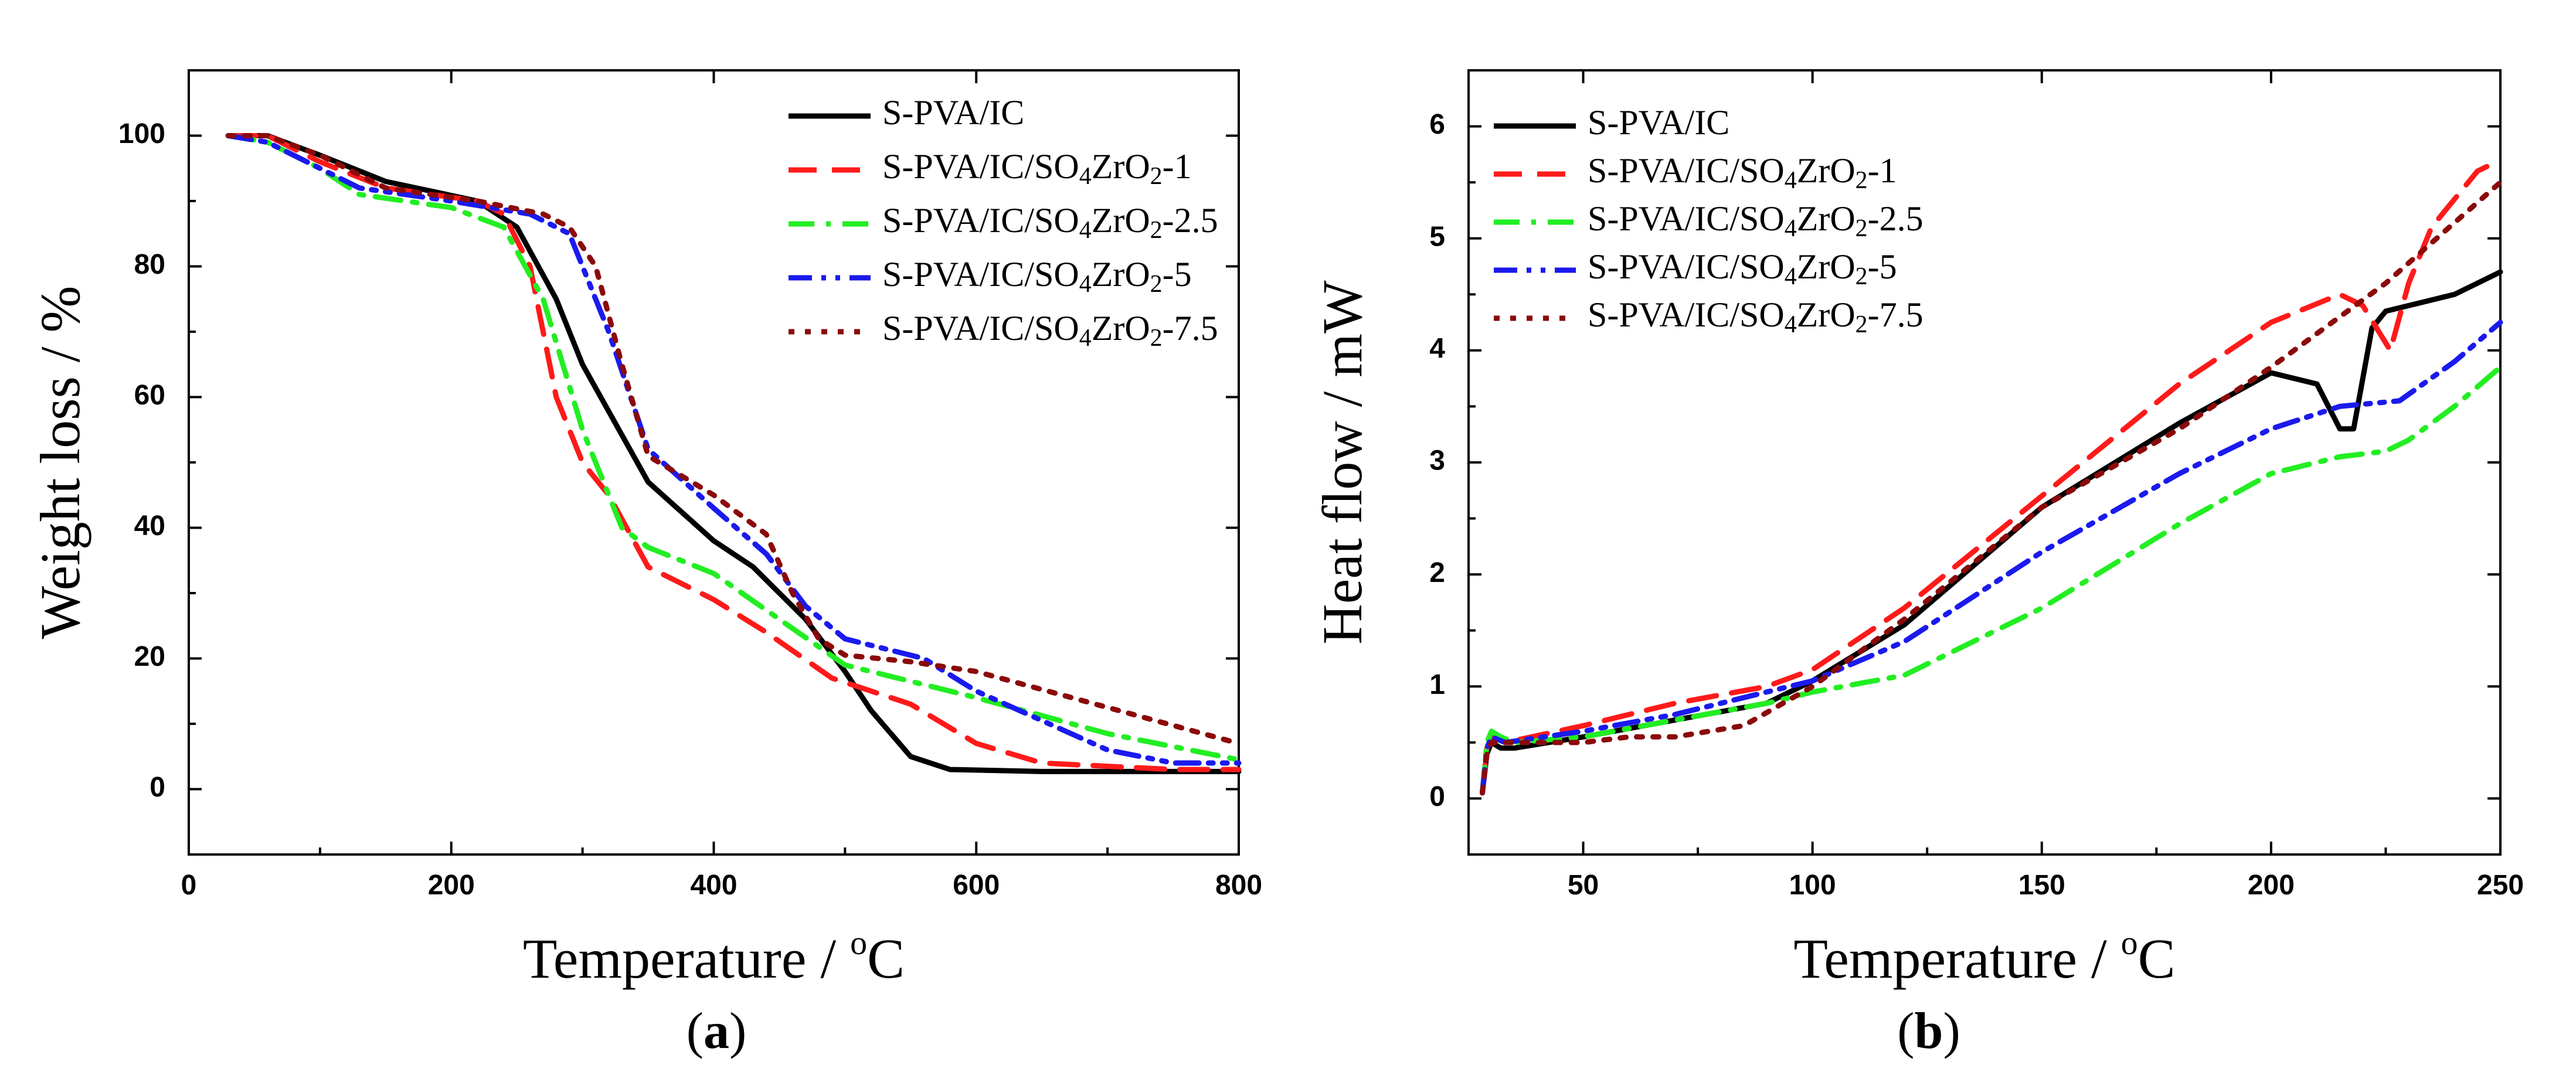 The image size is (2576, 1086). What do you see at coordinates (1050, 330) in the screenshot?
I see `legend-label-a-4: S-PVA/IC/SO4ZrO2-7.5` at bounding box center [1050, 330].